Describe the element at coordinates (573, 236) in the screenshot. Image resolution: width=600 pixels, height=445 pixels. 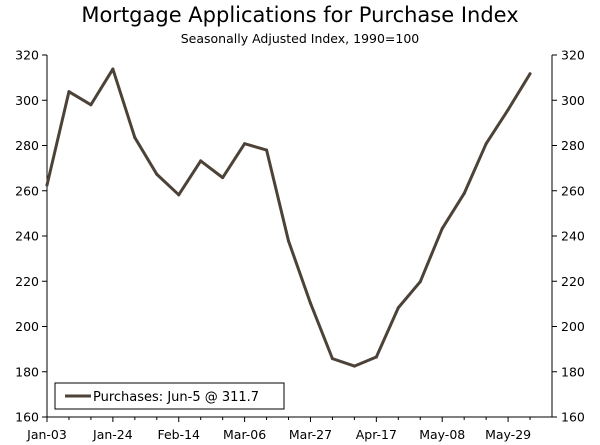
I see `y-tick-label-right: 240` at that location.